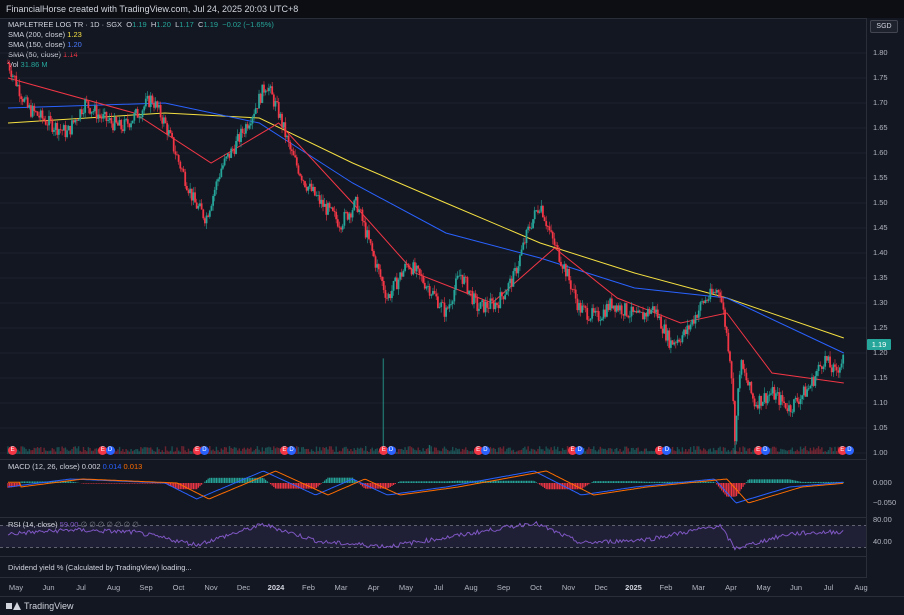 This screenshot has width=904, height=615. Describe the element at coordinates (433, 517) in the screenshot. I see `pane-divider-rsi` at that location.